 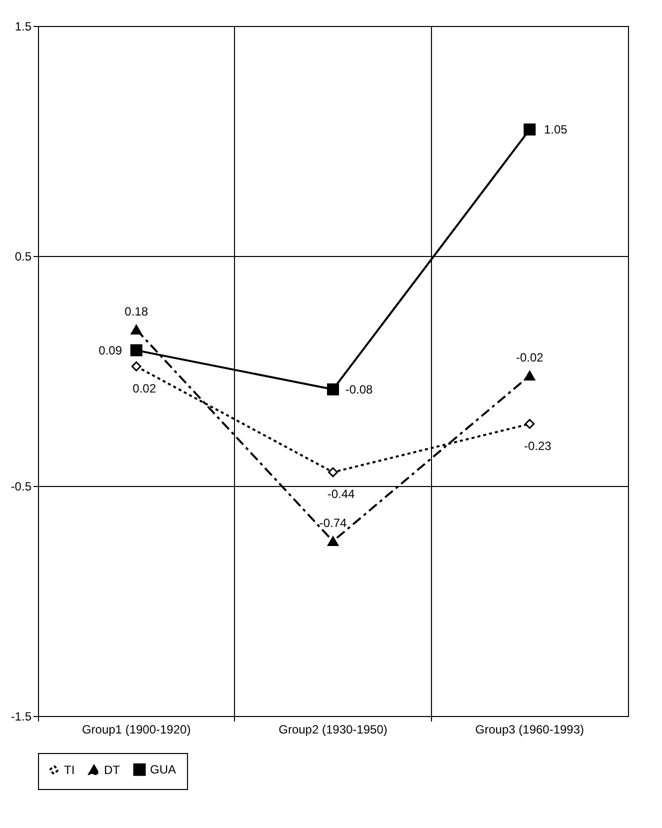 I want to click on data-label: 0.18, so click(x=136, y=311).